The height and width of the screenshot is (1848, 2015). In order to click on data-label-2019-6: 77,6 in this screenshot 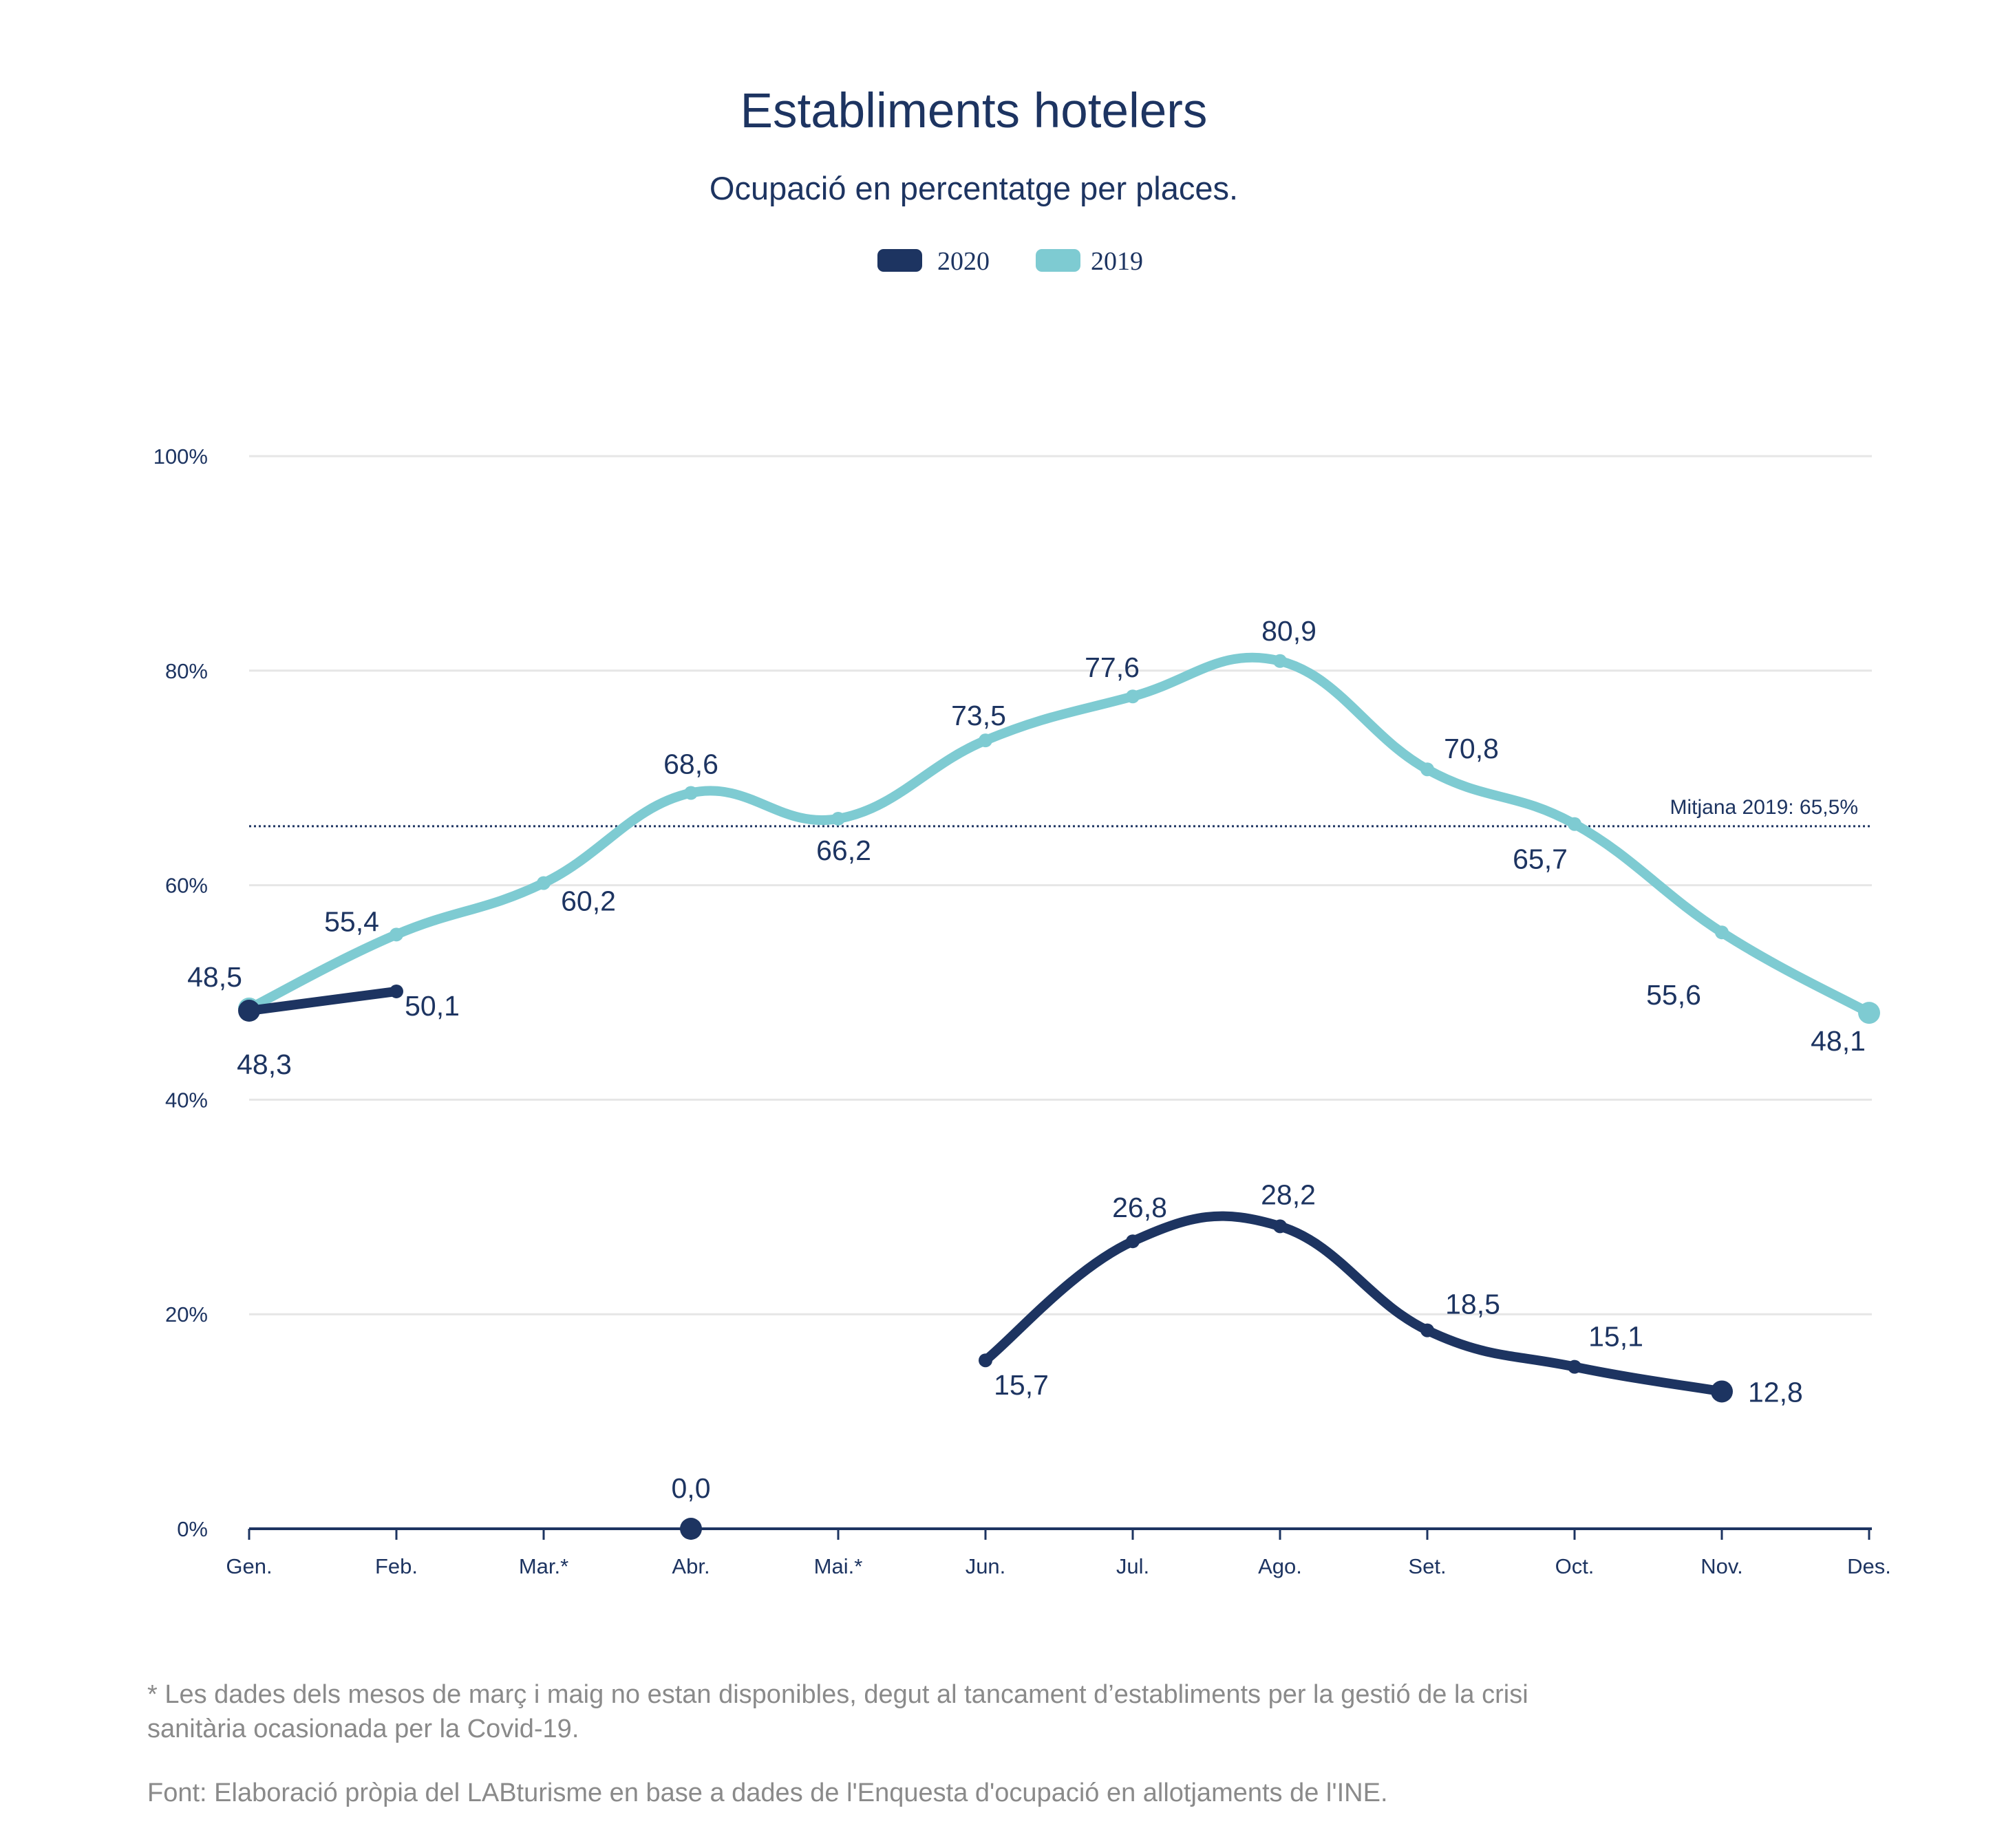, I will do `click(1112, 667)`.